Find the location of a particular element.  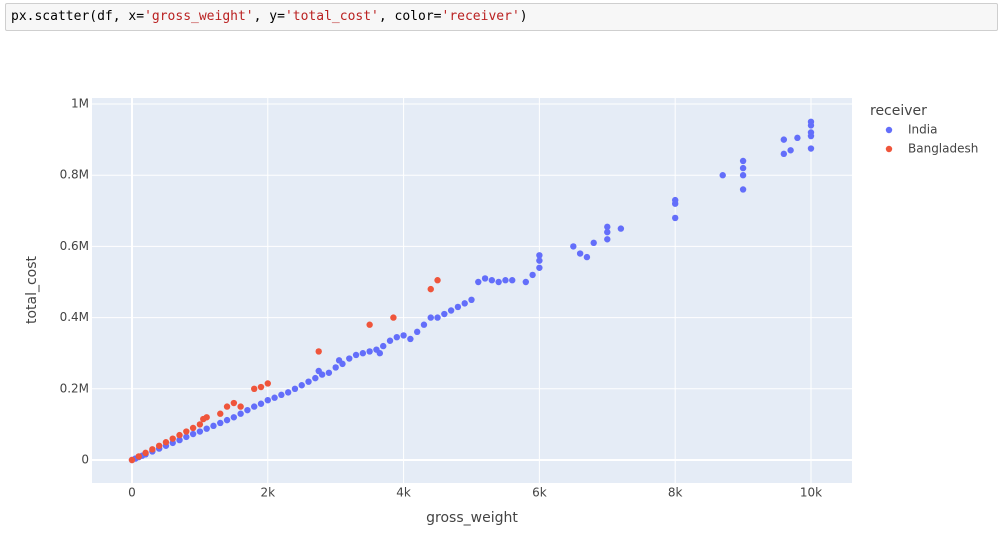

code: ) is located at coordinates (523, 16).